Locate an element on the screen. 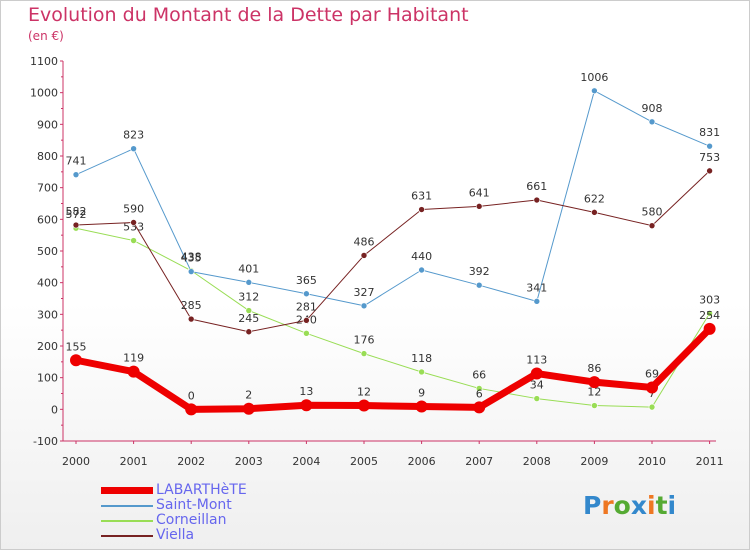 Image resolution: width=750 pixels, height=551 pixels. legend-swatch-corneillan is located at coordinates (127, 521).